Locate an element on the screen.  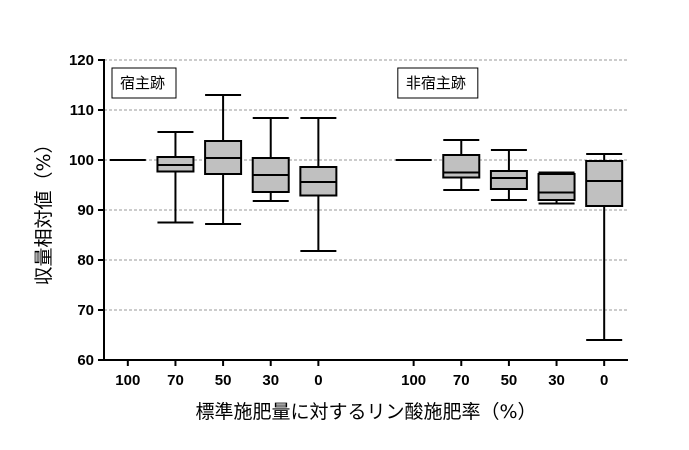
y-tick-label: 100 is located at coordinates (81, 160).